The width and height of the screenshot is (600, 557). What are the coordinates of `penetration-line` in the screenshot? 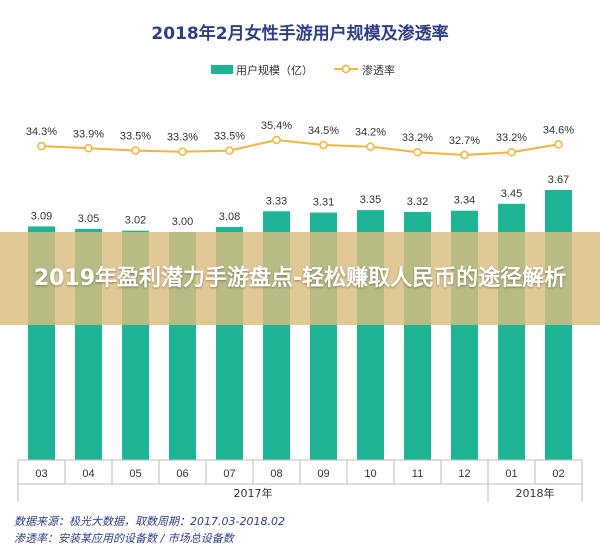 It's located at (300, 147).